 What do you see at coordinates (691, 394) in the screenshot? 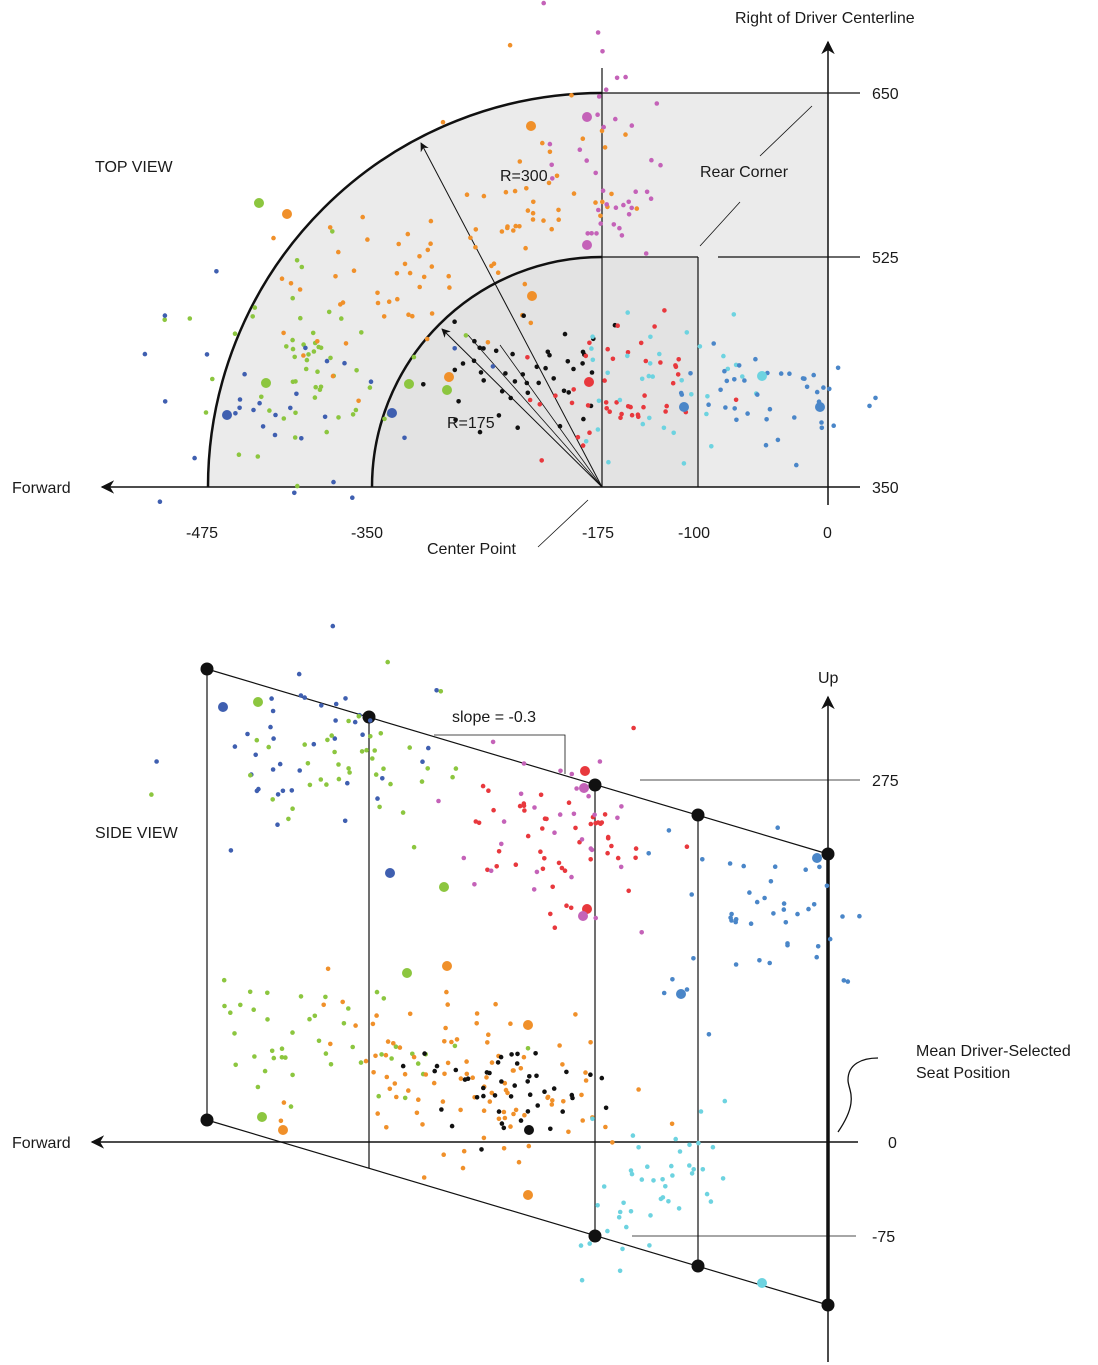
I see `top-cyan-point` at bounding box center [691, 394].